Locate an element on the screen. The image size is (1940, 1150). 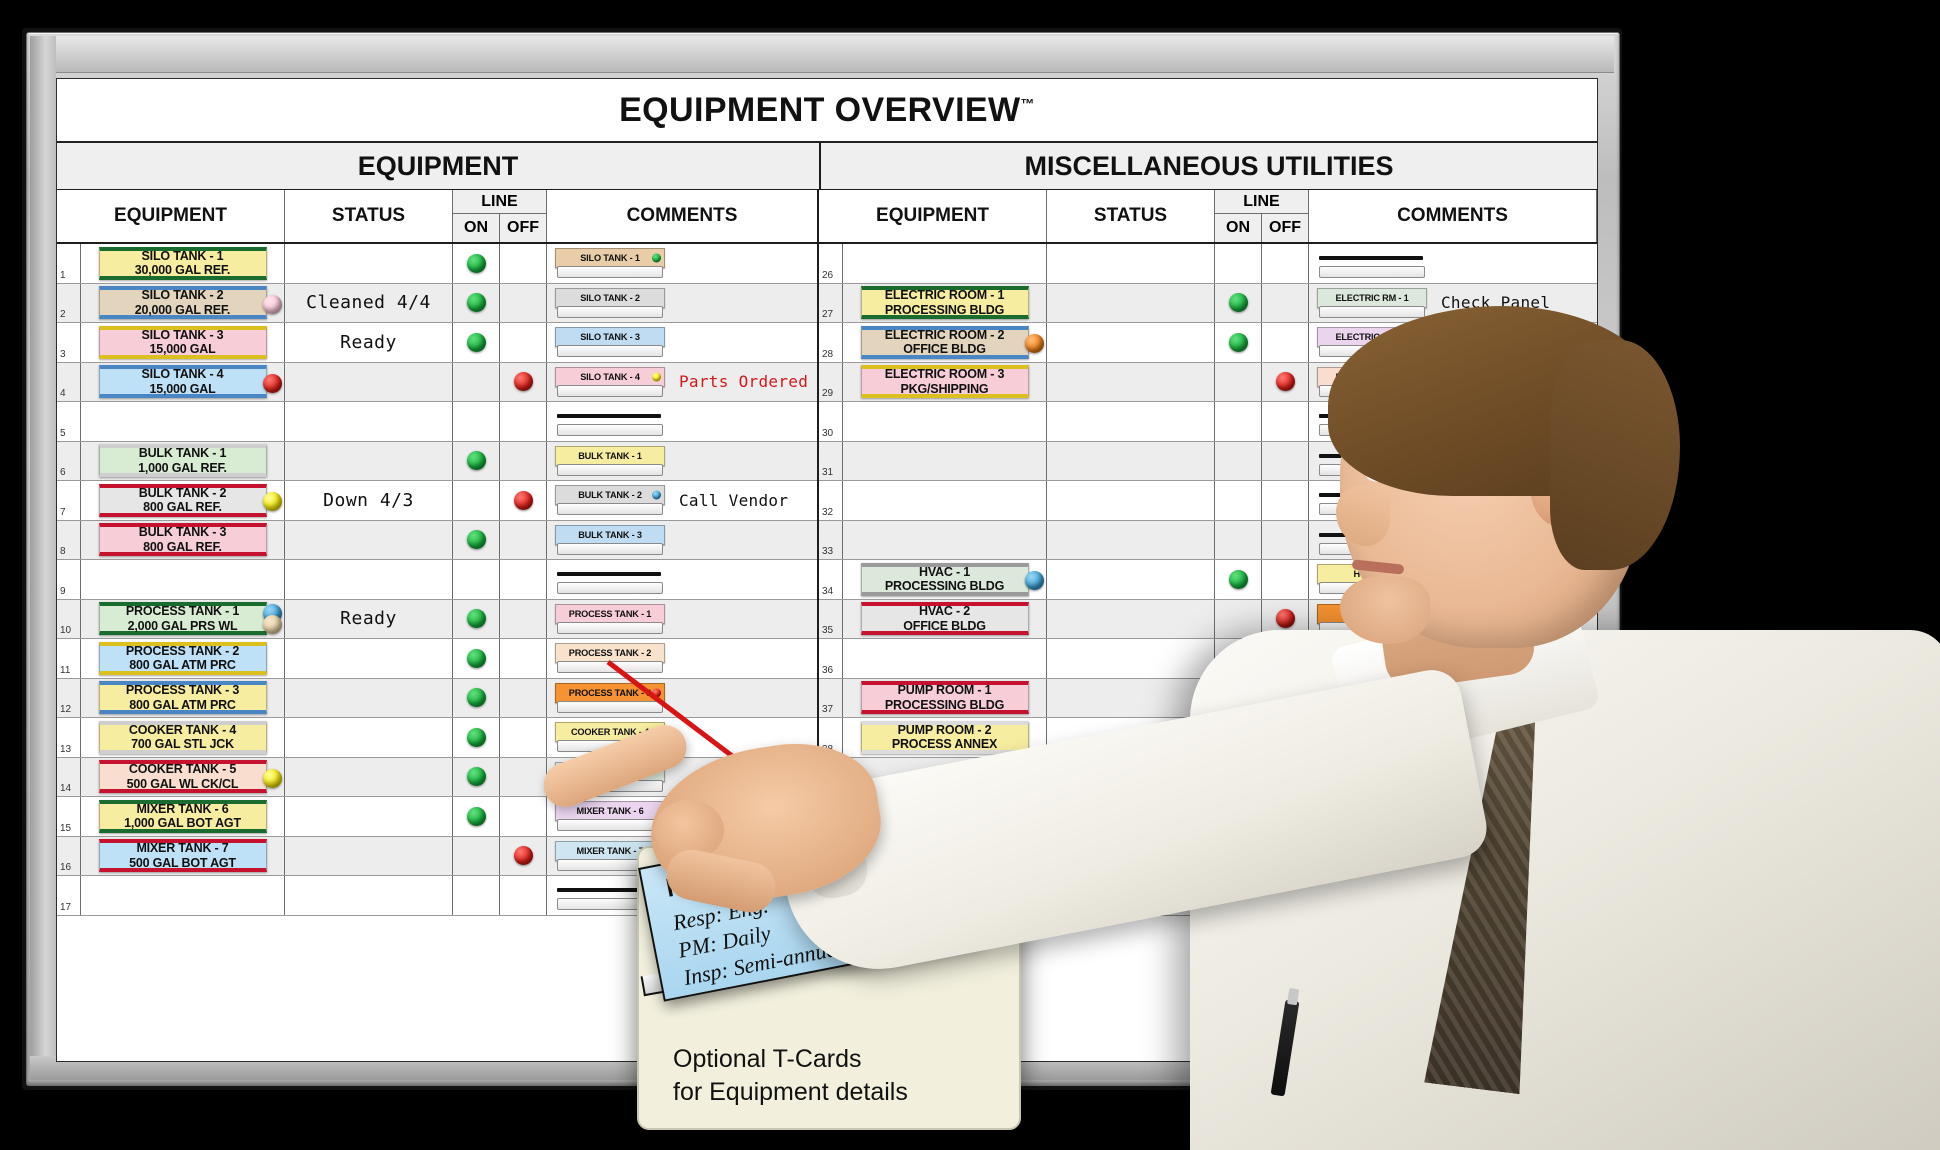
blue-status-dot-icon is located at coordinates (1034, 580).